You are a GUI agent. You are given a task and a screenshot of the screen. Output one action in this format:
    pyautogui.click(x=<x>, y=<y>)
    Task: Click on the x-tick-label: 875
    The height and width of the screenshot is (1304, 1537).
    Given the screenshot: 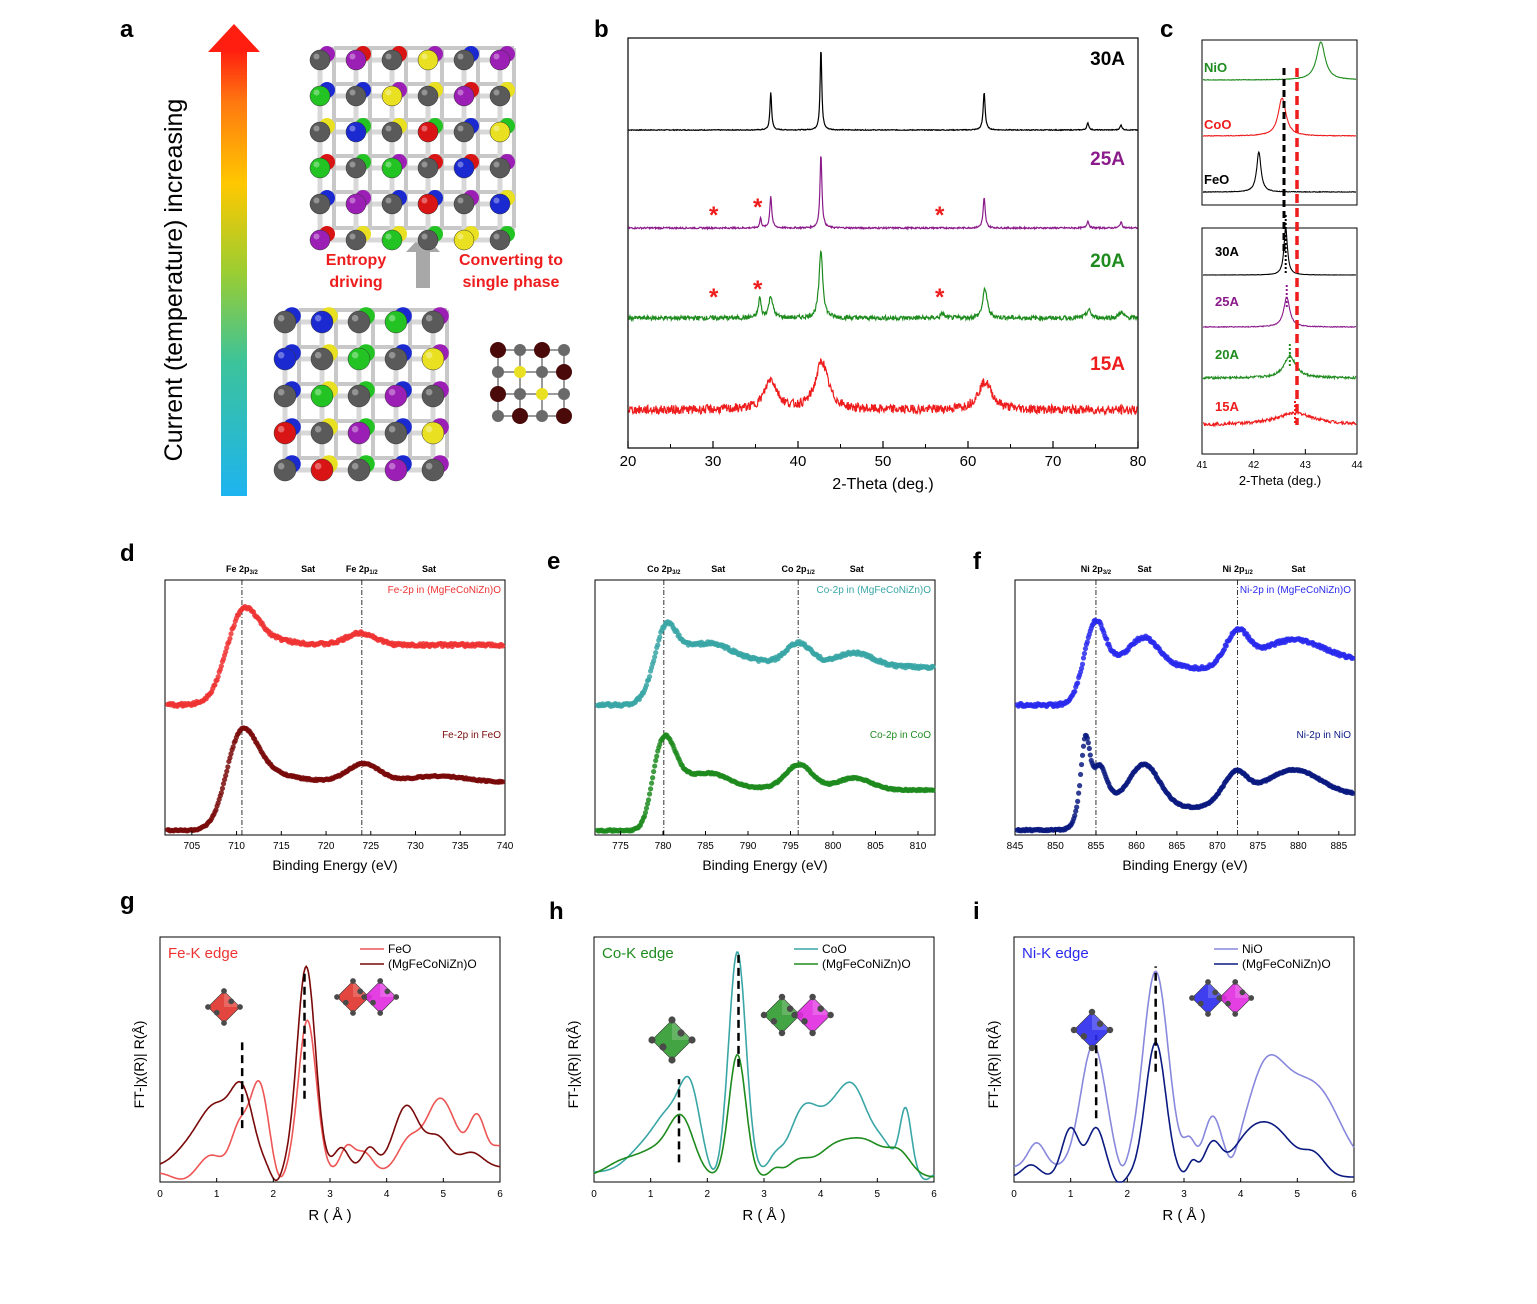 What is the action you would take?
    pyautogui.click(x=1258, y=846)
    